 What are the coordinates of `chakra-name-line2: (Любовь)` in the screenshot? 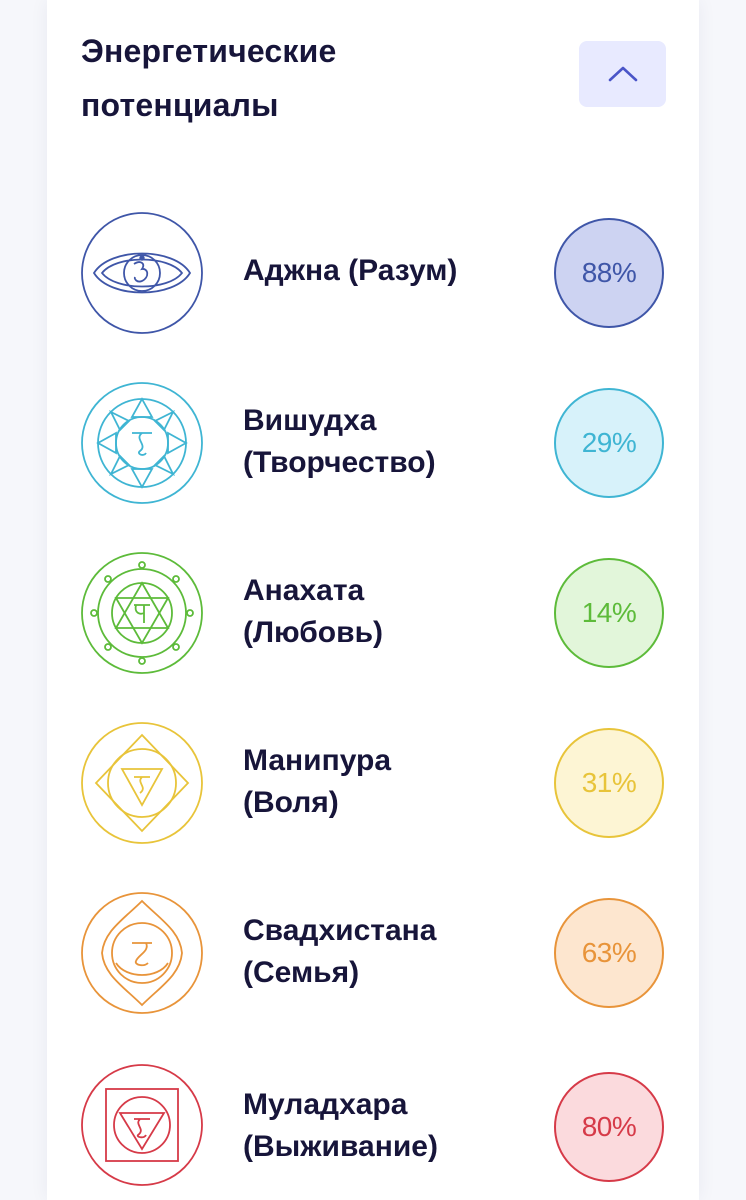 It's located at (313, 632).